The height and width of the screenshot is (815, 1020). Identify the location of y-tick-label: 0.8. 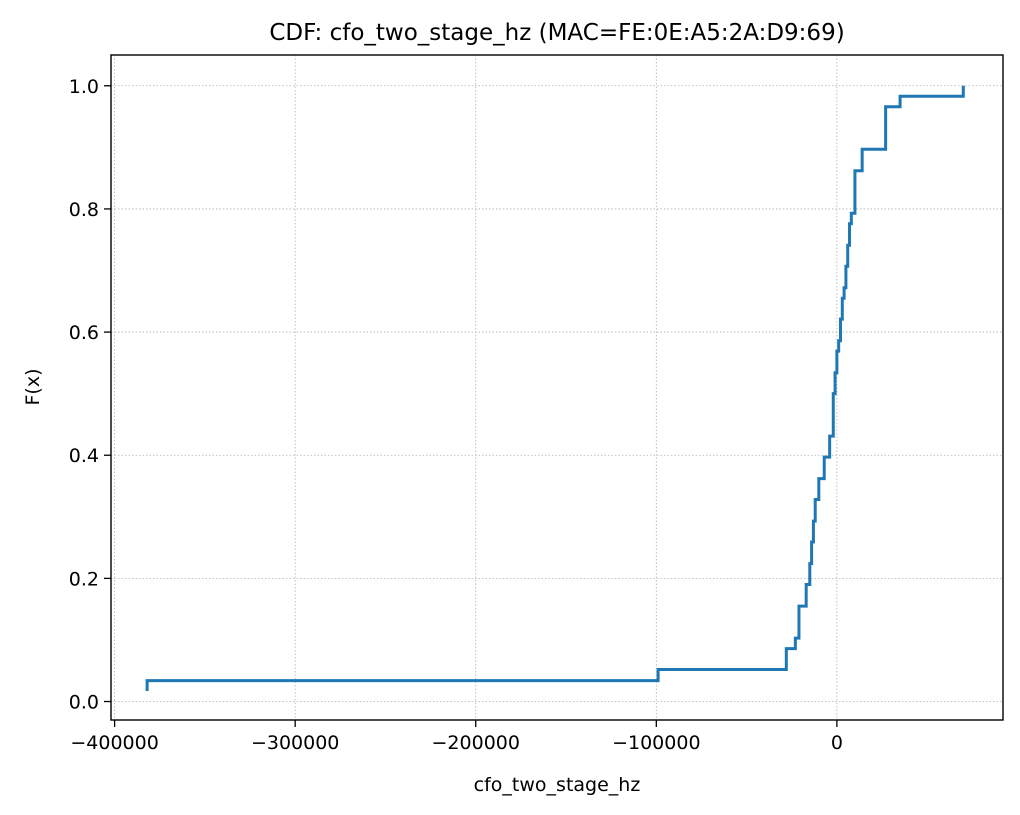
(84, 210).